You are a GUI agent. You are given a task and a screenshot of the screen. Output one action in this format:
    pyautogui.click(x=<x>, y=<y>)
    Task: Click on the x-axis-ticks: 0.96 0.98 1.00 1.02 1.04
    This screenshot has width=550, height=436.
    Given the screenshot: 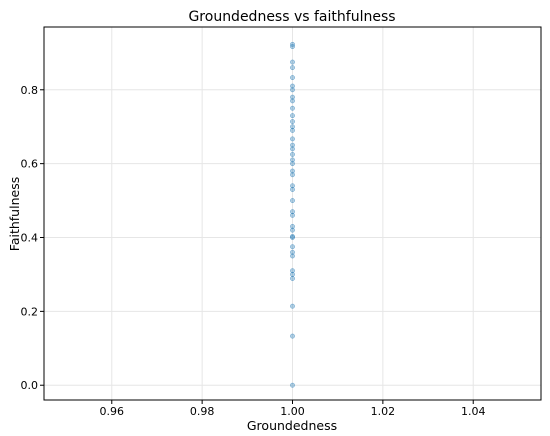 What is the action you would take?
    pyautogui.click(x=293, y=409)
    